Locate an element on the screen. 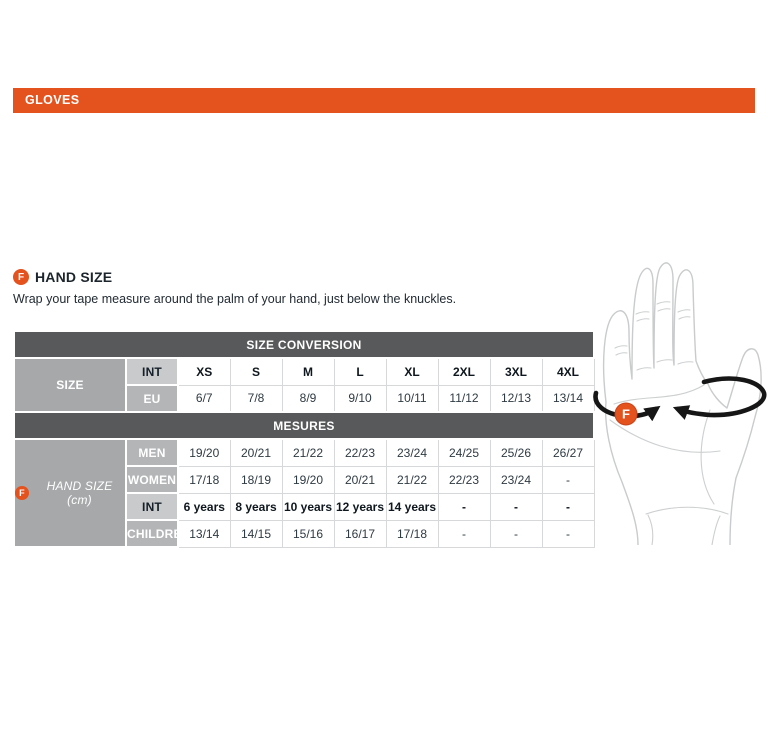 Image resolution: width=768 pixels, height=737 pixels. size-cell: XS is located at coordinates (204, 371).